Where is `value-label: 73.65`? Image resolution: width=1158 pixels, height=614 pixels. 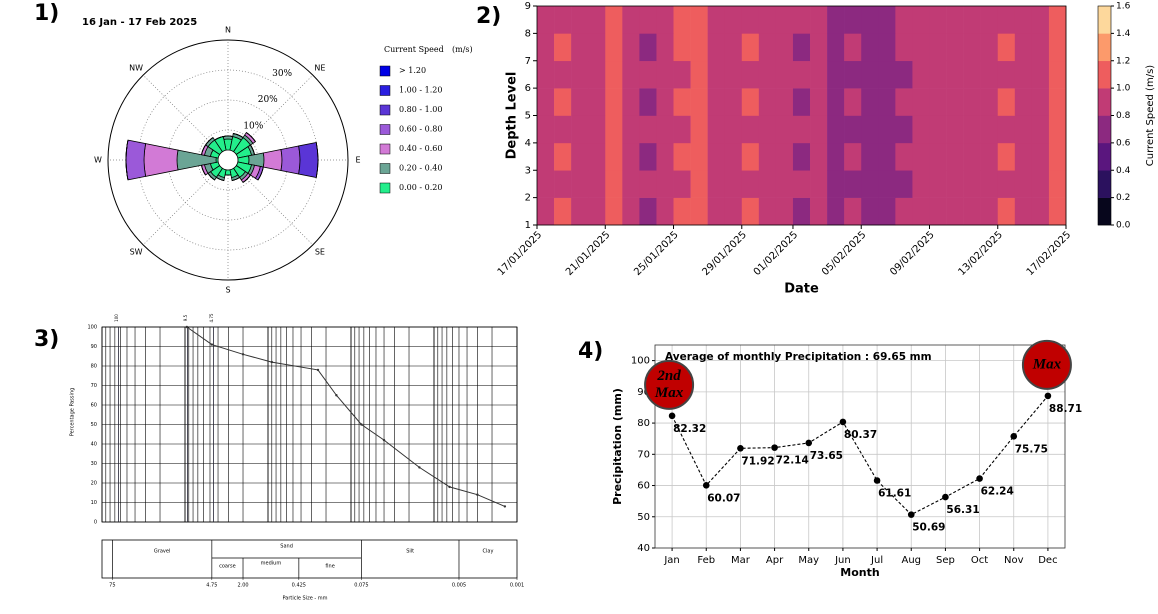
value-label: 73.65 is located at coordinates (826, 456).